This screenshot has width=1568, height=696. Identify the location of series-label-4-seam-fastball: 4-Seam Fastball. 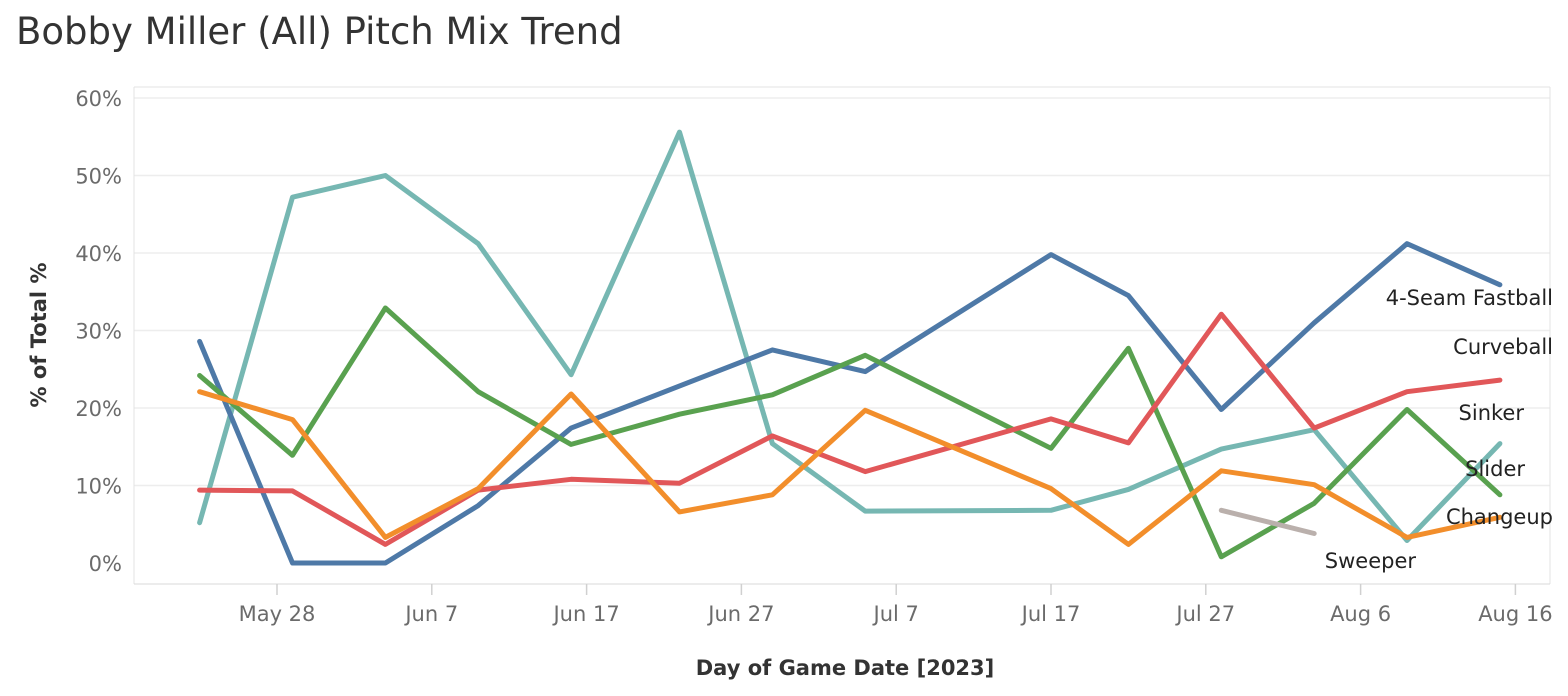
(1469, 298).